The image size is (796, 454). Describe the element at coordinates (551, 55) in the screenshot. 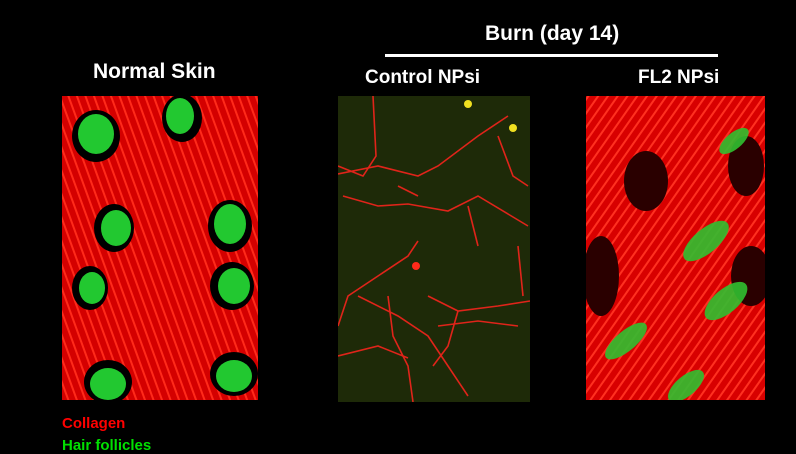

I see `group-bracket-line` at that location.